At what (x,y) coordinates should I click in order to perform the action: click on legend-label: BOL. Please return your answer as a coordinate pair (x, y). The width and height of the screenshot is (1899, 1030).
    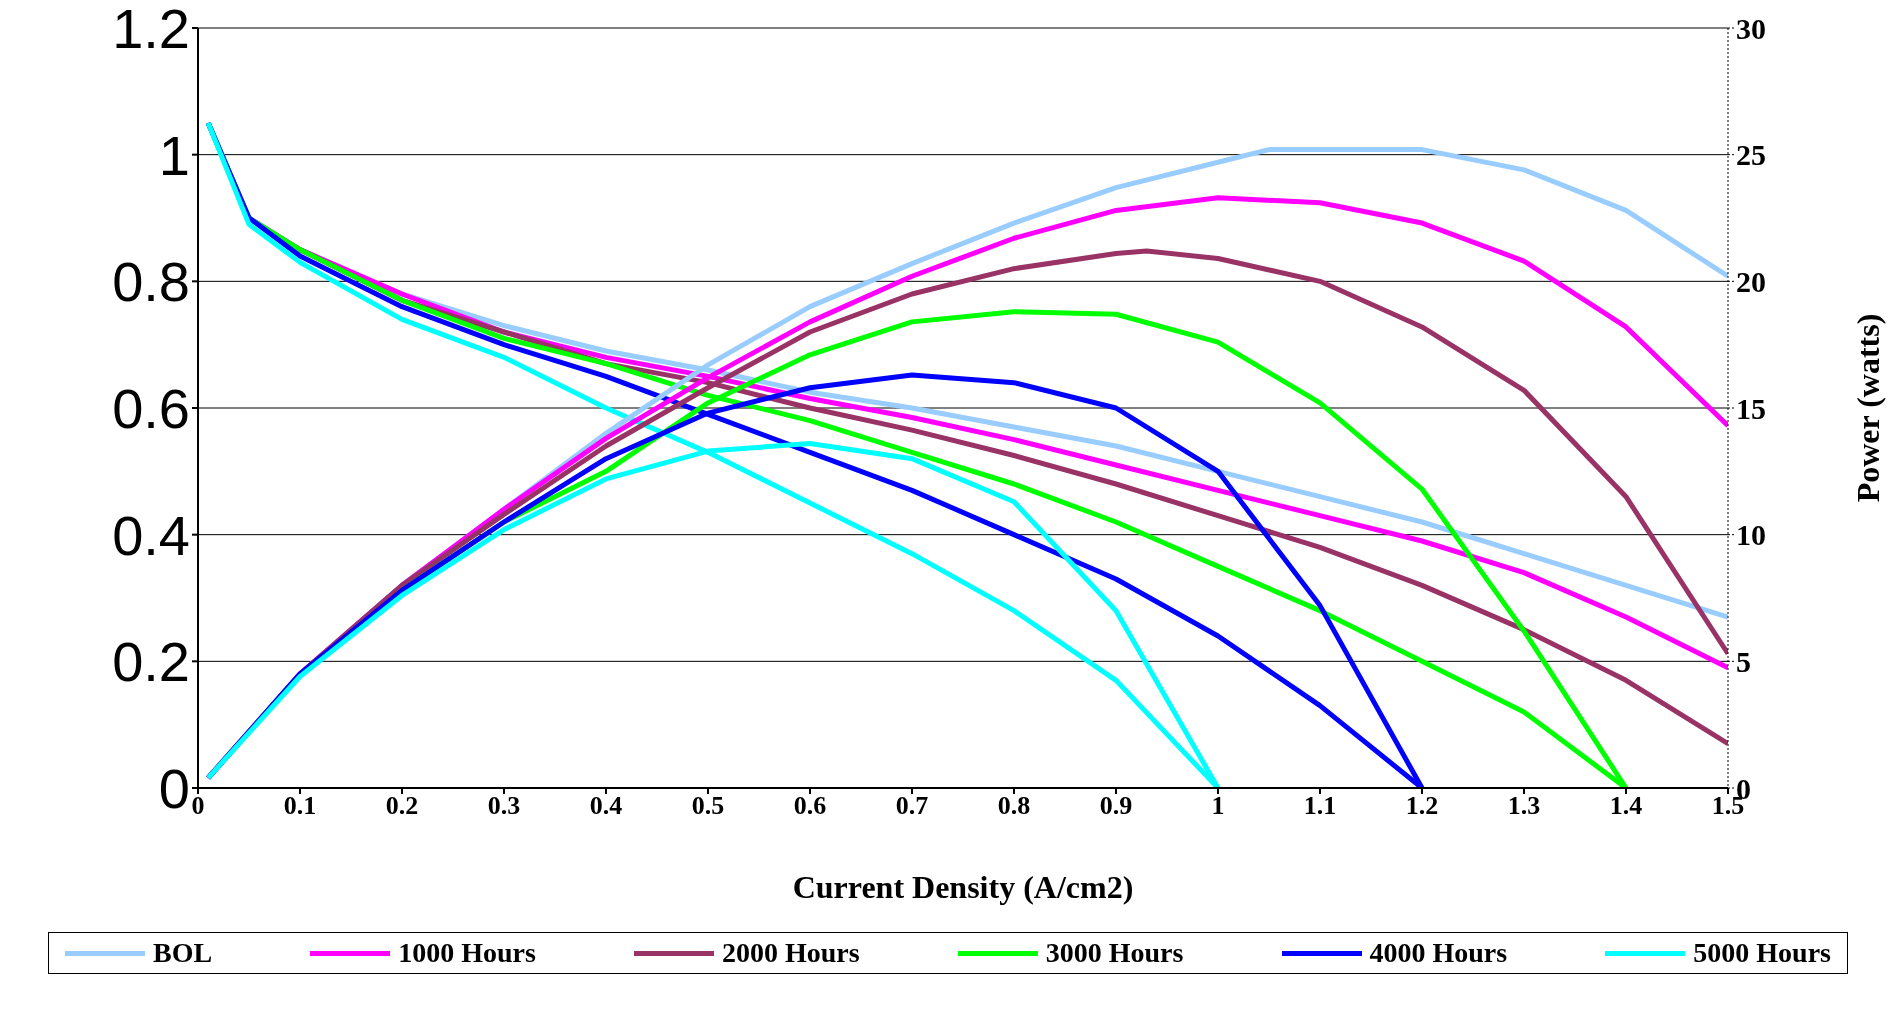
    Looking at the image, I should click on (182, 953).